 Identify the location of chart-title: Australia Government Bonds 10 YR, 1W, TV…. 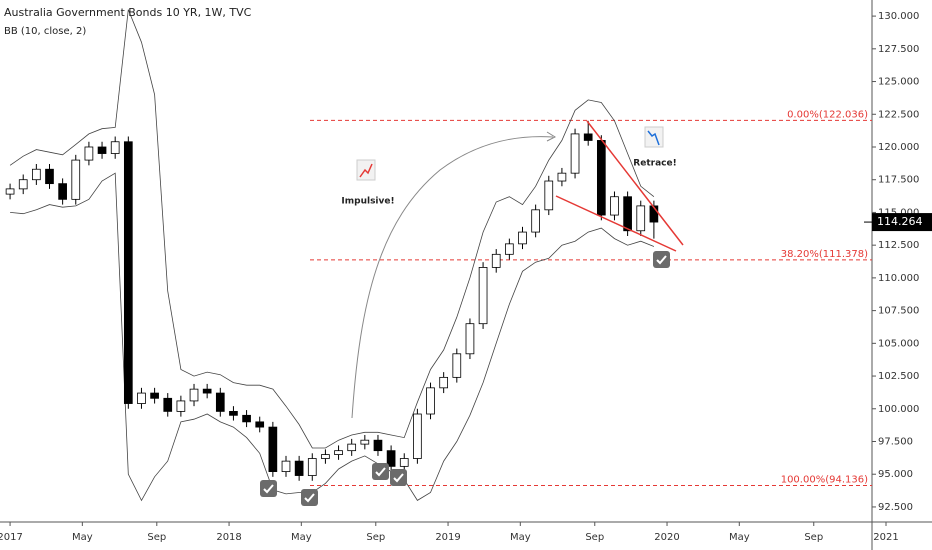
(128, 12).